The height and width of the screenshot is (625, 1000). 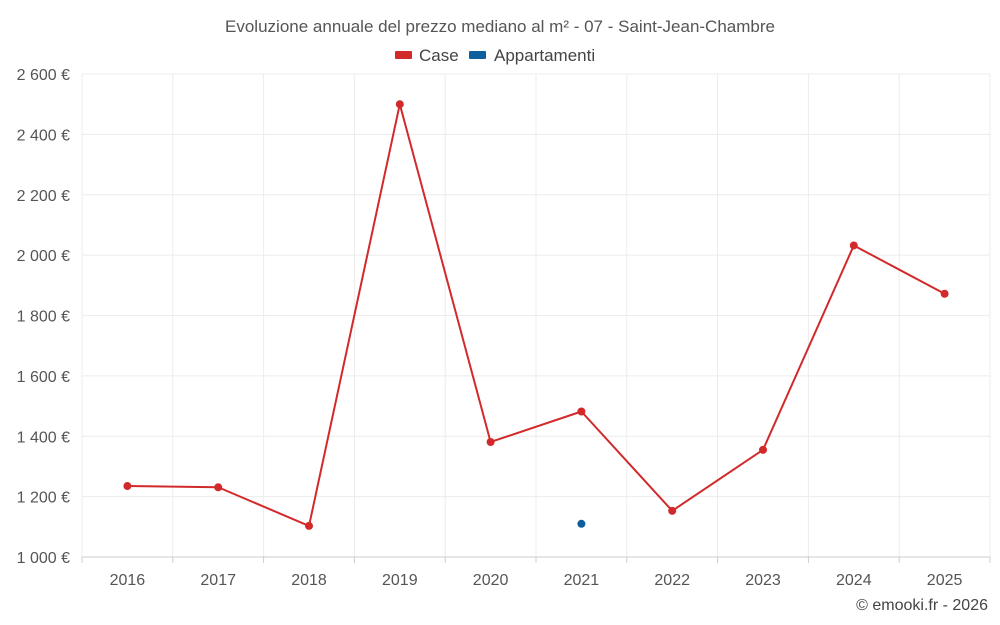 I want to click on legend-swatch-case, so click(x=403, y=55).